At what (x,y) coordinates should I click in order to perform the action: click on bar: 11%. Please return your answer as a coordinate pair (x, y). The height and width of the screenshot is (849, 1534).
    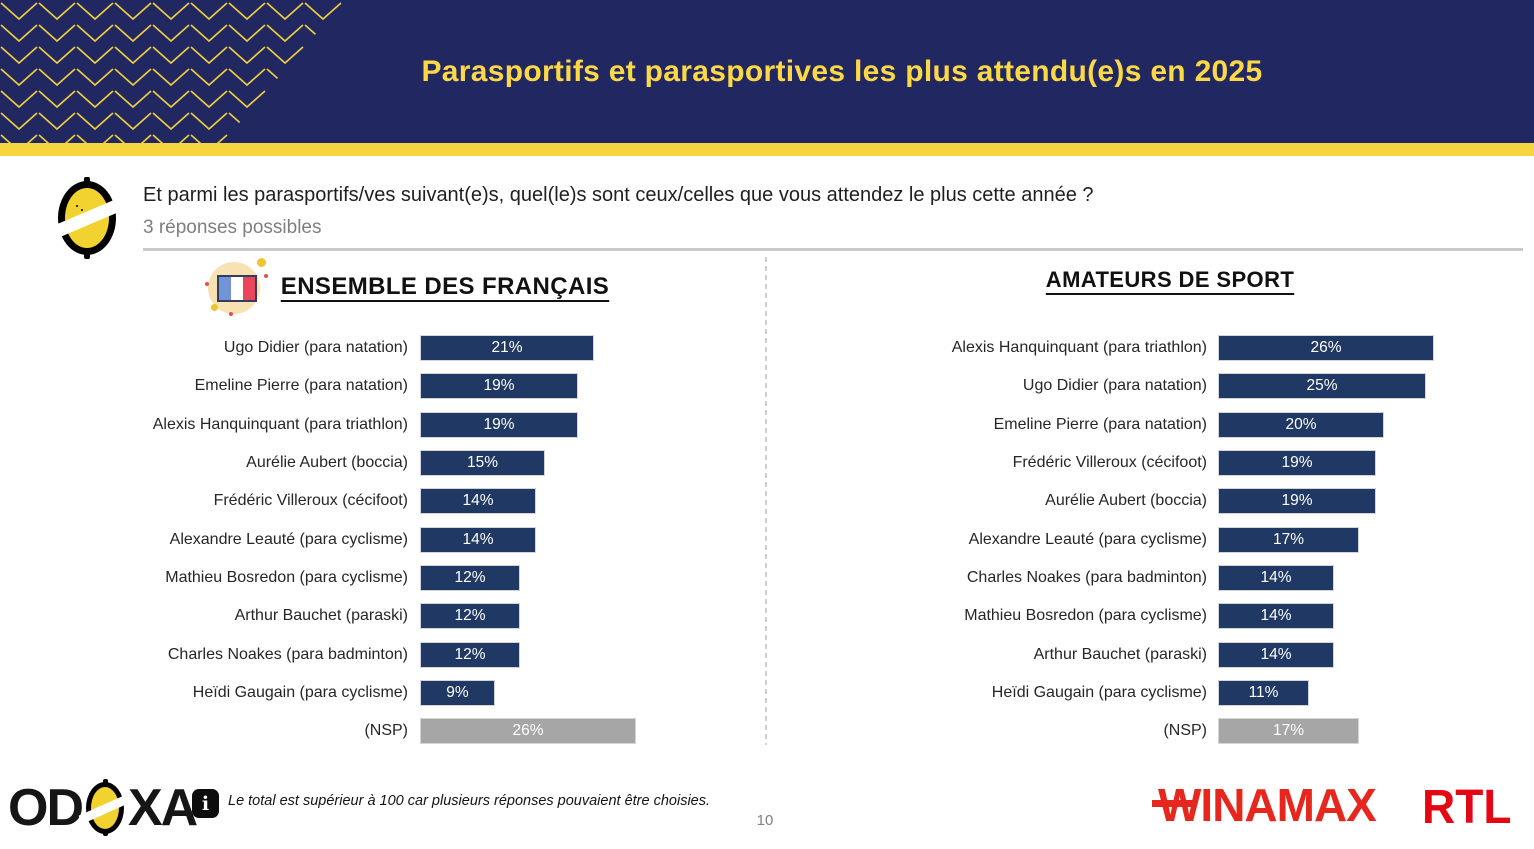
    Looking at the image, I should click on (1263, 692).